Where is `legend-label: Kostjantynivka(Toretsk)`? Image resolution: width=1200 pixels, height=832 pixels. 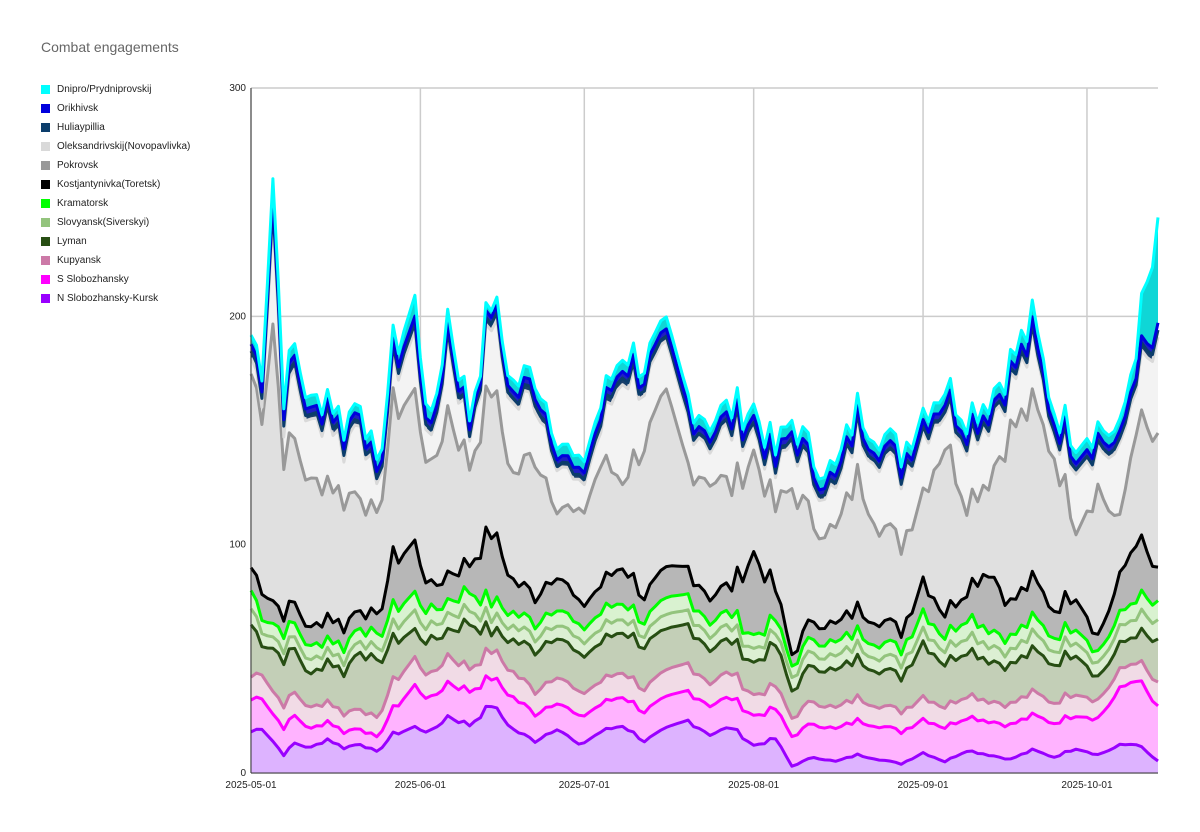 legend-label: Kostjantynivka(Toretsk) is located at coordinates (109, 184).